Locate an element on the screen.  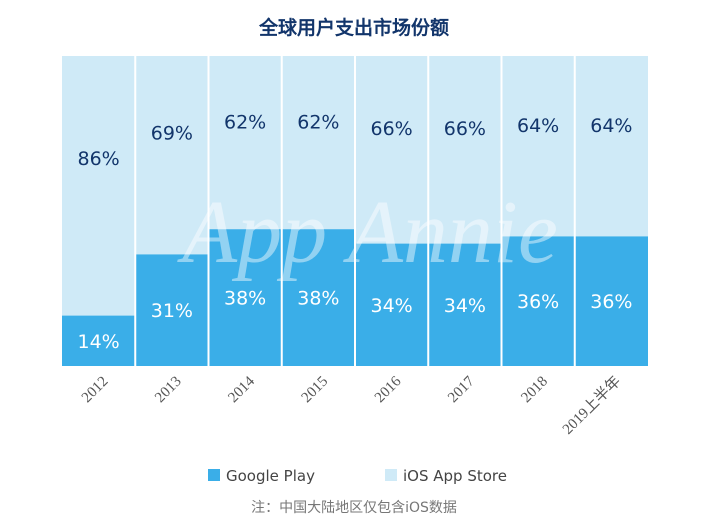
label-ios-1: 69% is located at coordinates (172, 133).